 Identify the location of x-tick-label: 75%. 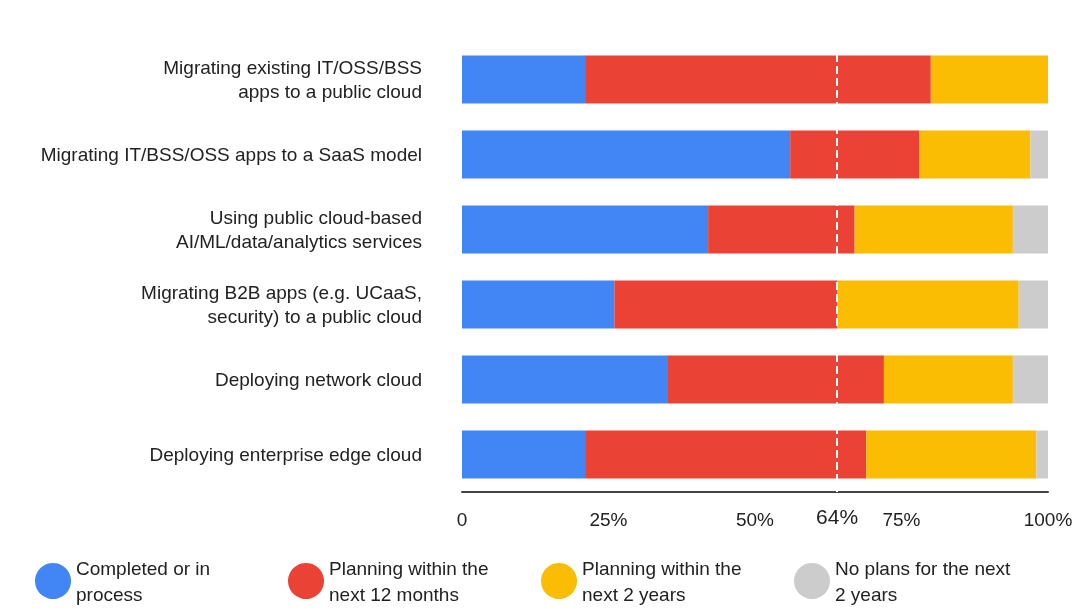
(901, 519).